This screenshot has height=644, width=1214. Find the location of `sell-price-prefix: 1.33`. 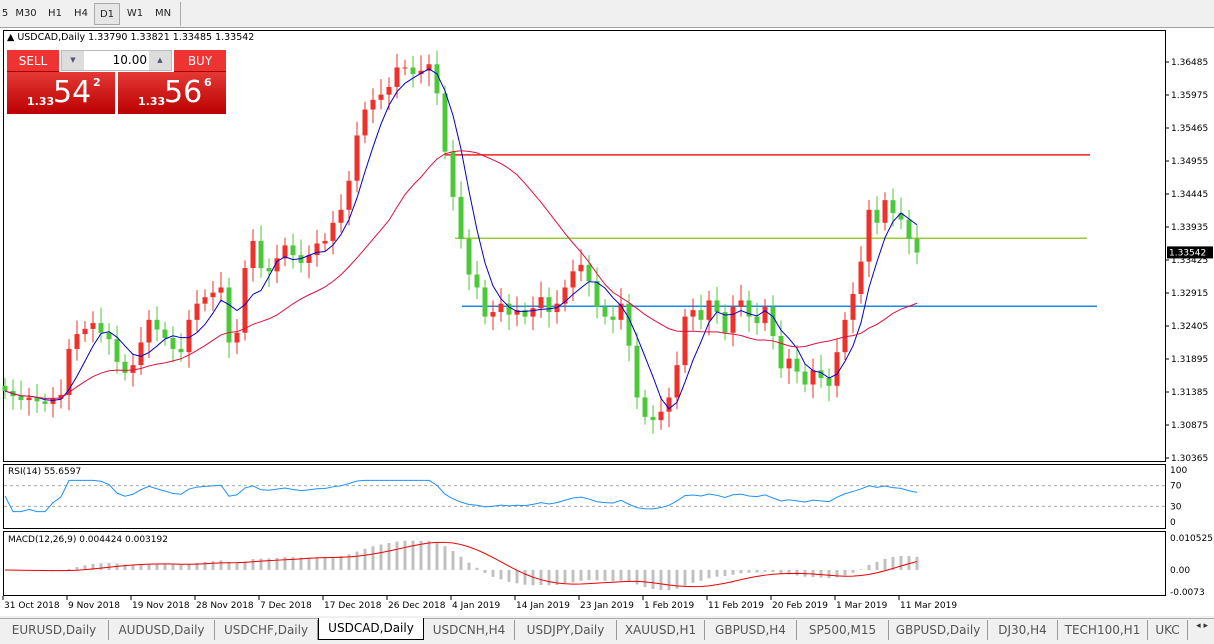

sell-price-prefix: 1.33 is located at coordinates (41, 101).